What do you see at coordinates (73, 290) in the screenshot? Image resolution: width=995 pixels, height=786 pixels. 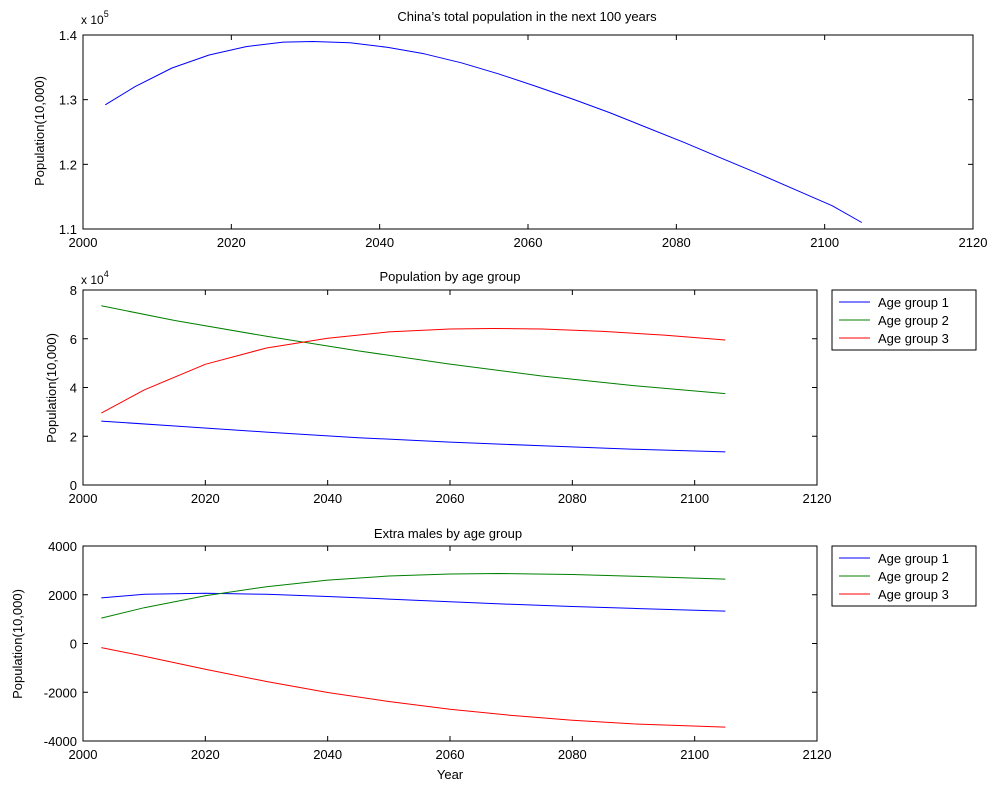 I see `subplot-2-ytick-label: 8` at bounding box center [73, 290].